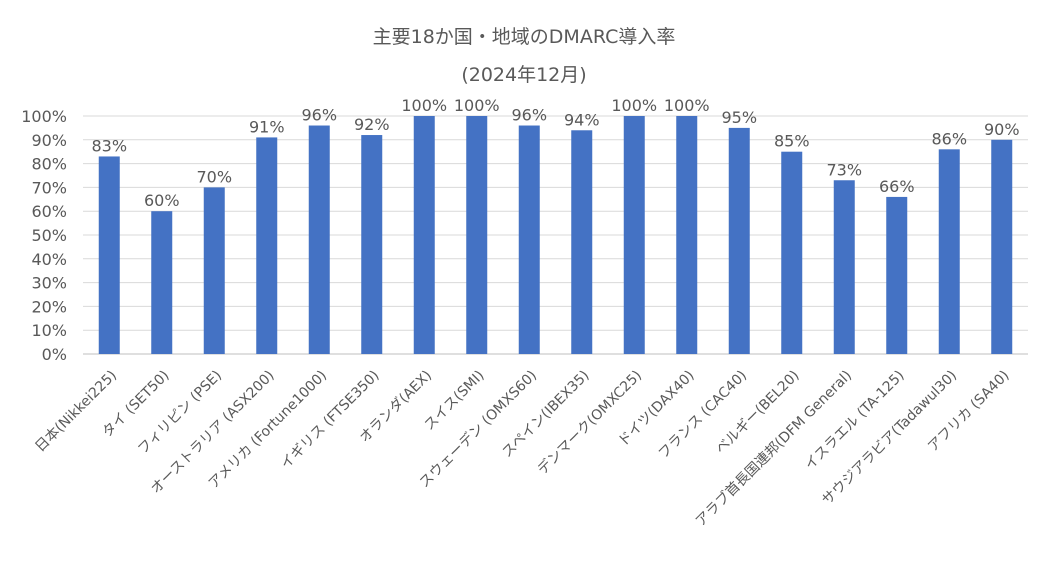 The height and width of the screenshot is (567, 1048). What do you see at coordinates (739, 117) in the screenshot?
I see `data-label: 95%` at bounding box center [739, 117].